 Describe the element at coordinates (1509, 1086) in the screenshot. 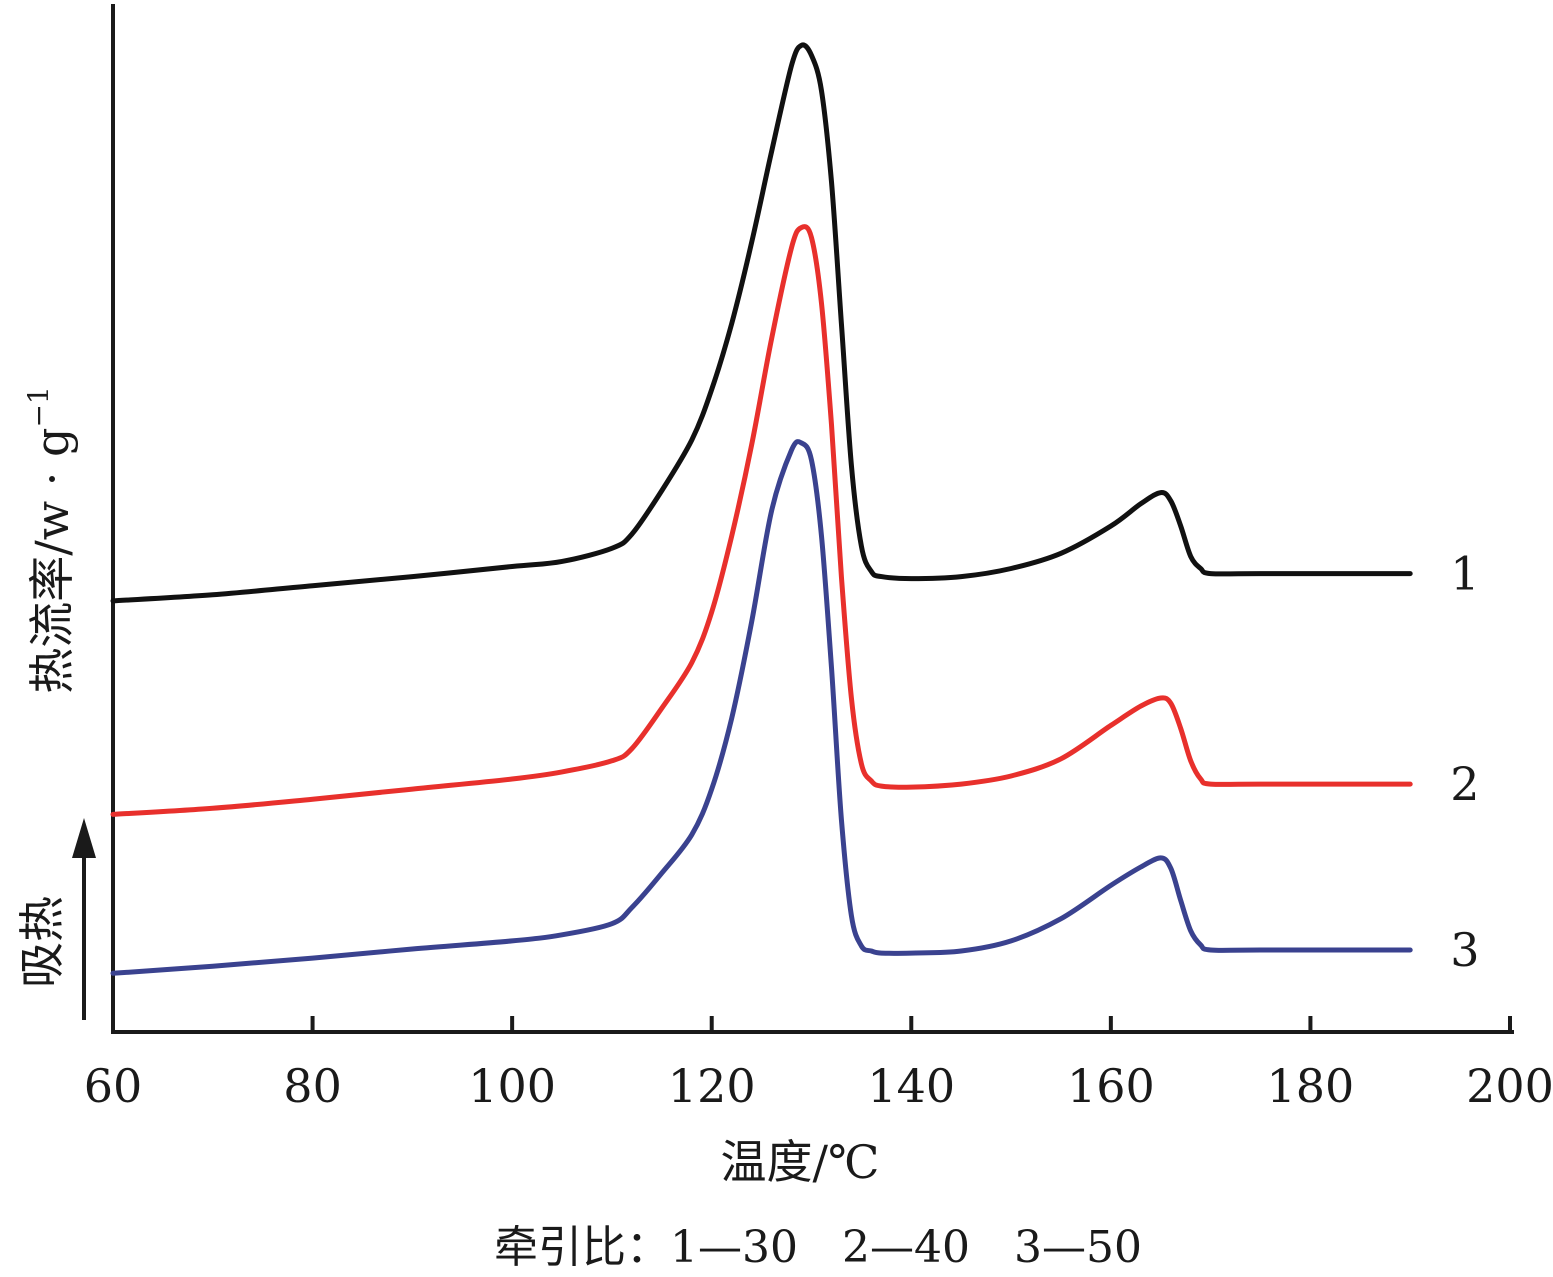

I see `x-tick-label-200: 200` at that location.